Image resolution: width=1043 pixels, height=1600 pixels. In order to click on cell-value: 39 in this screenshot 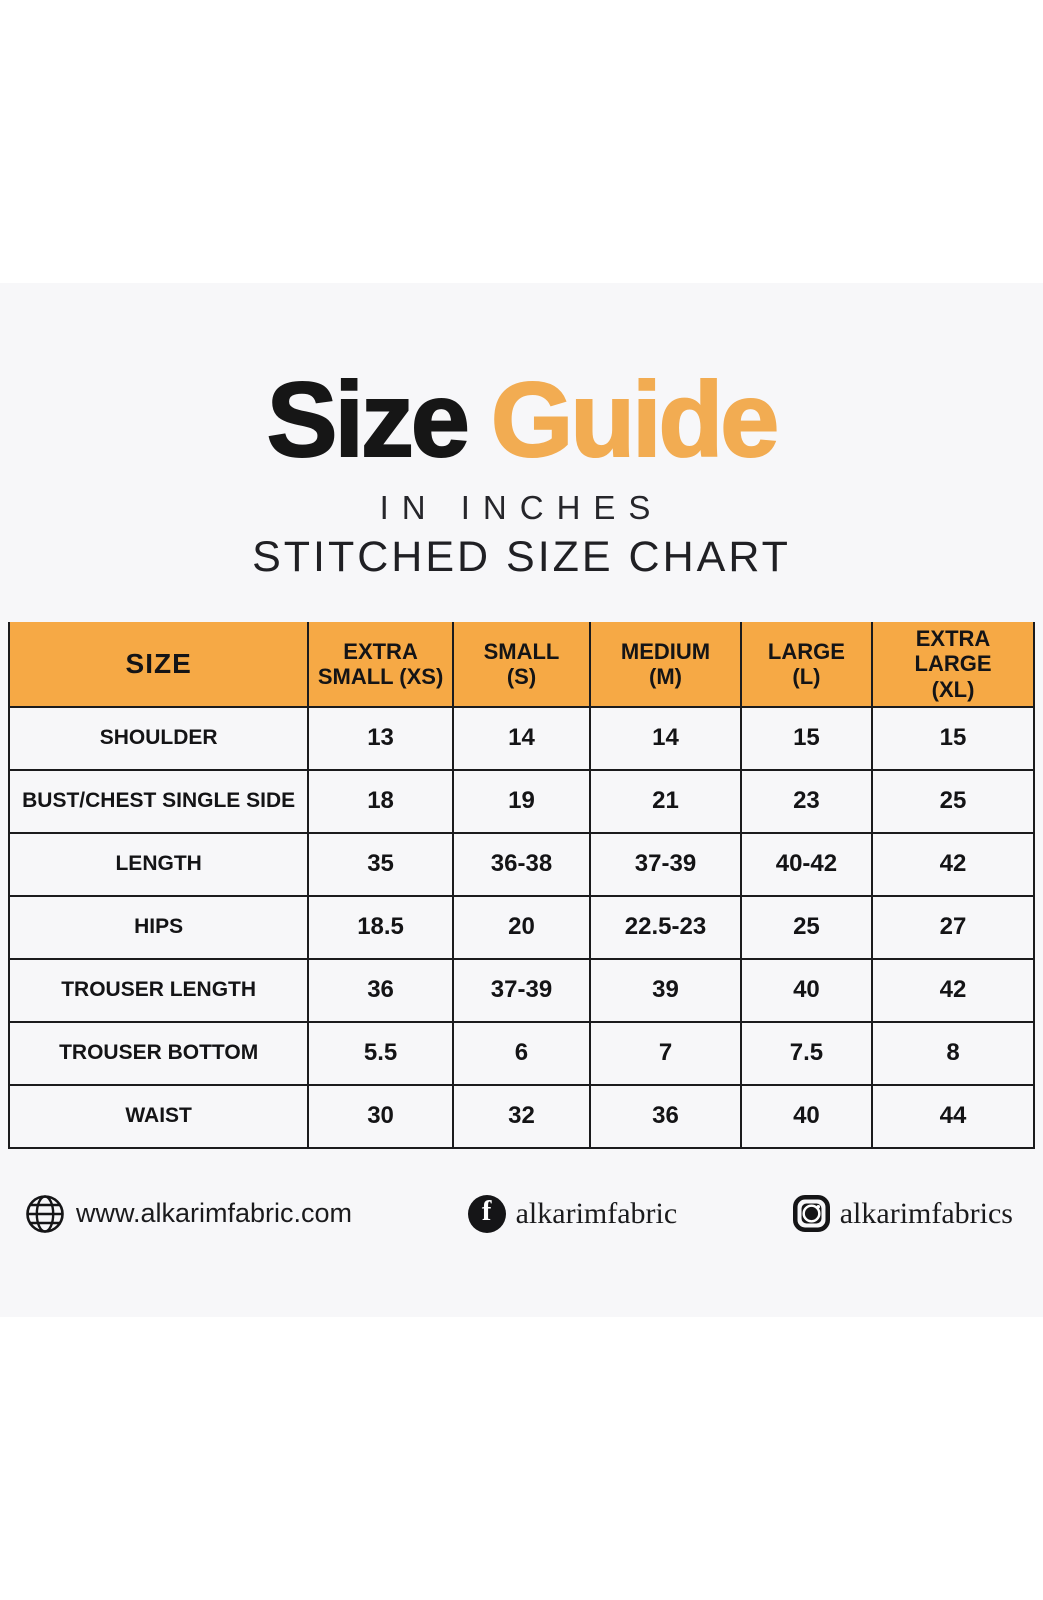, I will do `click(665, 990)`.